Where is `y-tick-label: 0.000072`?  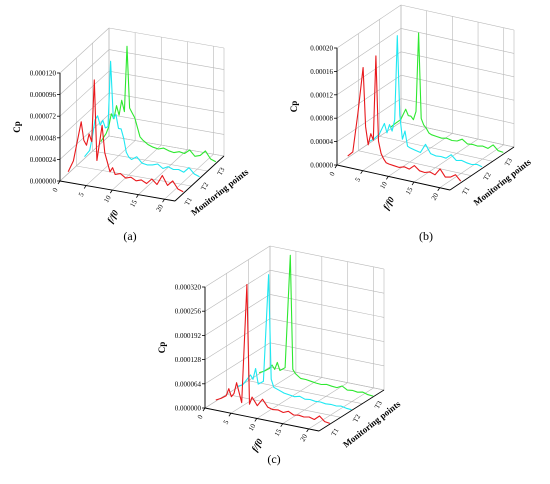
y-tick-label: 0.000072 is located at coordinates (43, 117).